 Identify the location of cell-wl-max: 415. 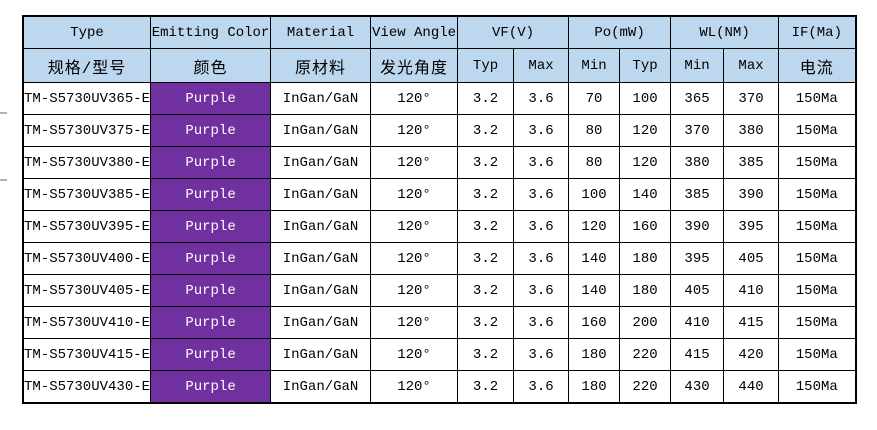
(751, 322).